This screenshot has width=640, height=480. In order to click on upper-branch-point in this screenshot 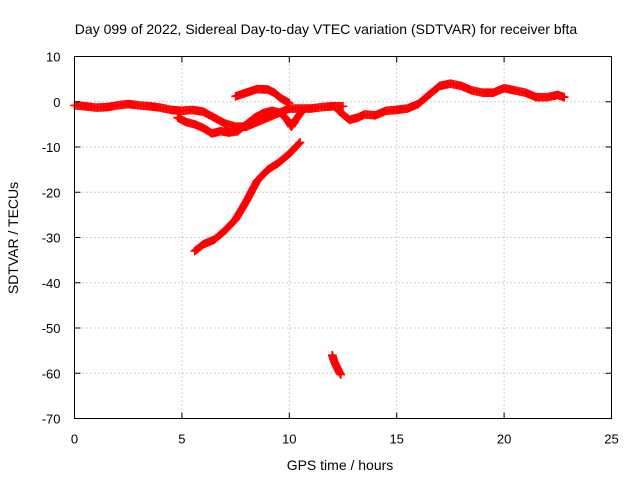, I will do `click(343, 106)`.